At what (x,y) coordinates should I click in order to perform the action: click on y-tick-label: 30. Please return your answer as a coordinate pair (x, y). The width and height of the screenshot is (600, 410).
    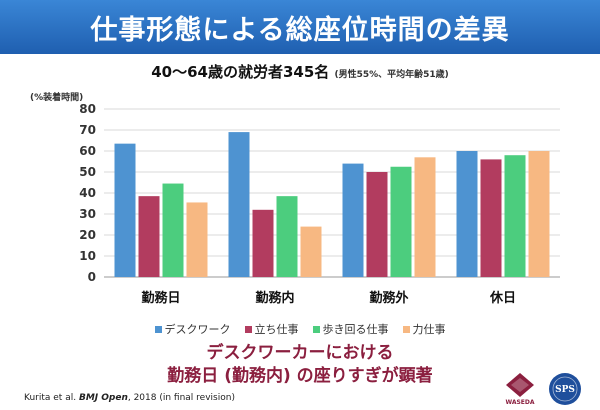
    Looking at the image, I should click on (87, 214).